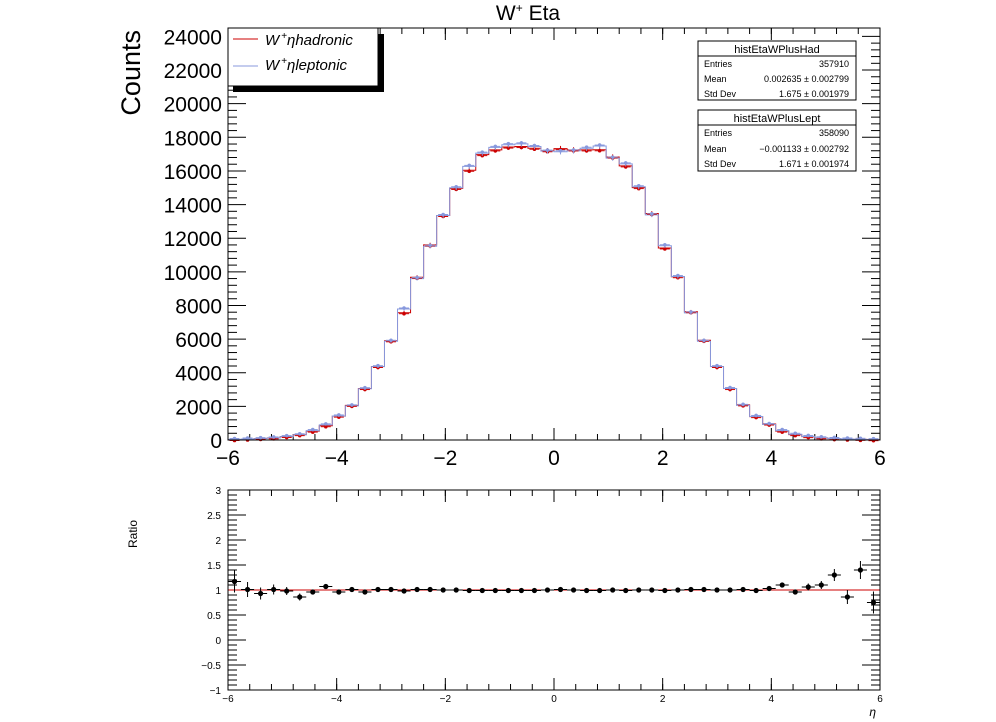 The height and width of the screenshot is (722, 996). I want to click on x-tick-label: 6, so click(880, 458).